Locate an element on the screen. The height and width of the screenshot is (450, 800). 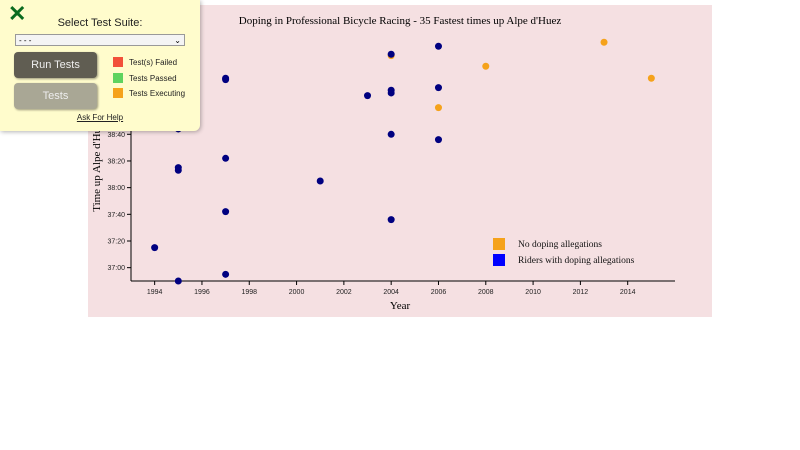
executing-swatch is located at coordinates (118, 93).